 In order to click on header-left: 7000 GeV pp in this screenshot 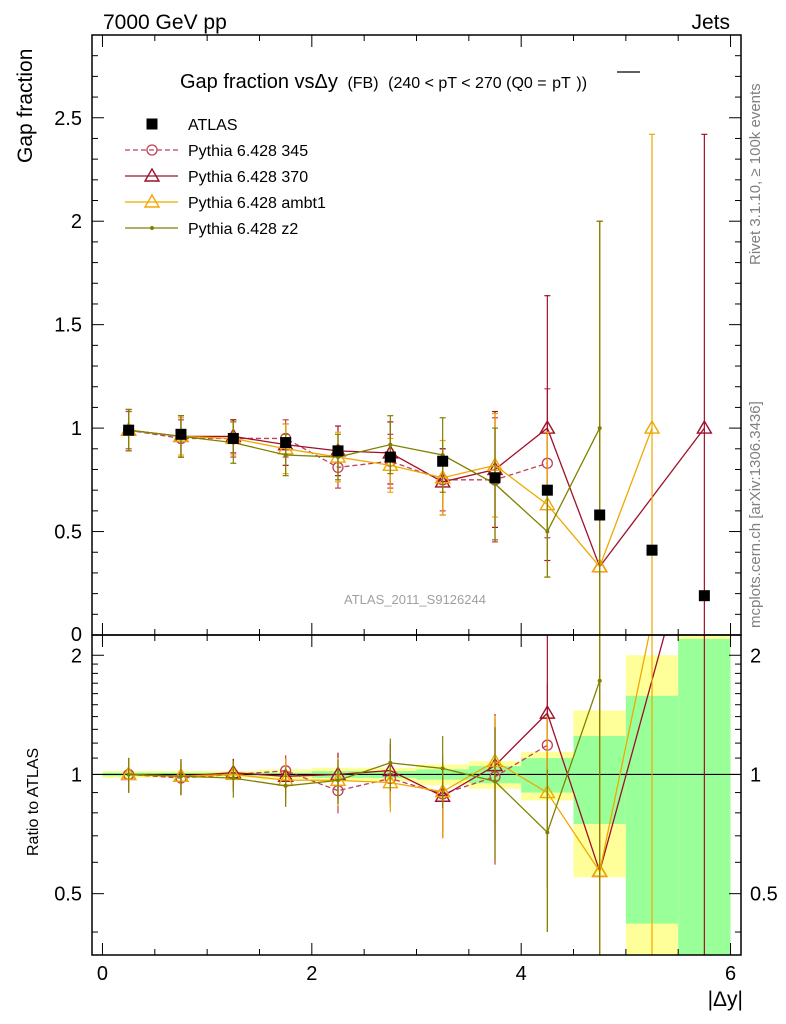, I will do `click(165, 22)`.